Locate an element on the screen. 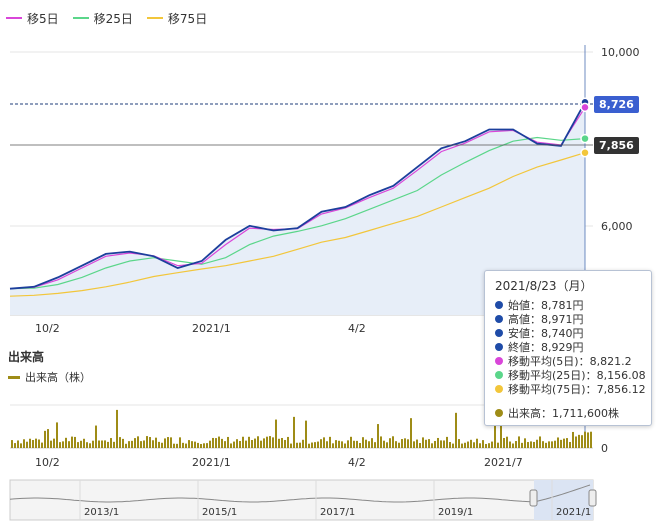 The height and width of the screenshot is (526, 659). navigator-left-handle is located at coordinates (533, 498).